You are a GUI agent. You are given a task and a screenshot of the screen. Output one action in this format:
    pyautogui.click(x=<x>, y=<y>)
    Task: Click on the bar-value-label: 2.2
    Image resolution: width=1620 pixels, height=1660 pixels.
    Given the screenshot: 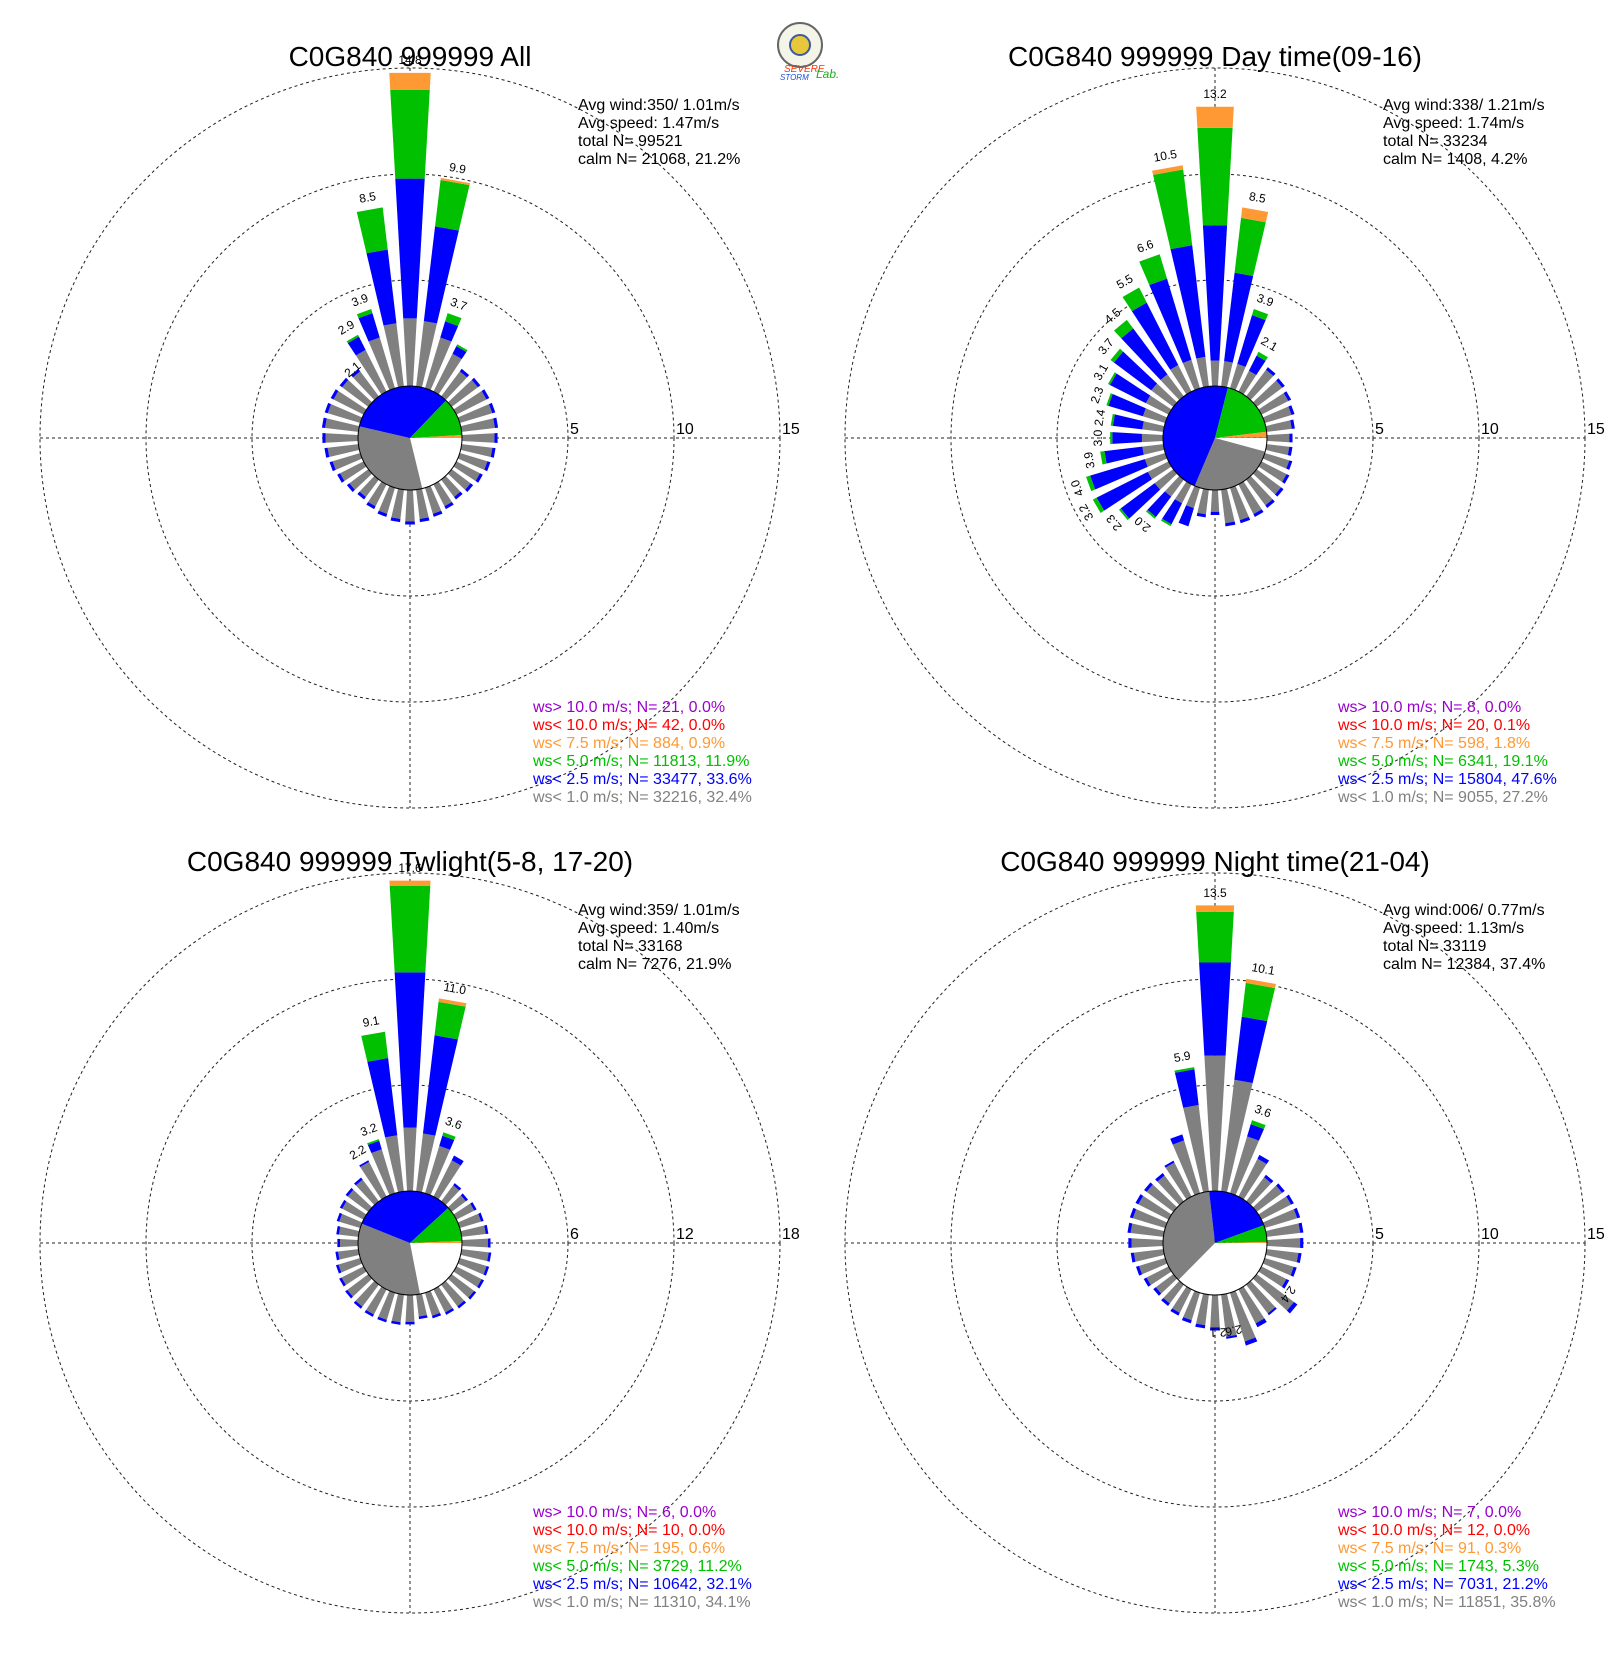 What is the action you would take?
    pyautogui.click(x=358, y=1152)
    